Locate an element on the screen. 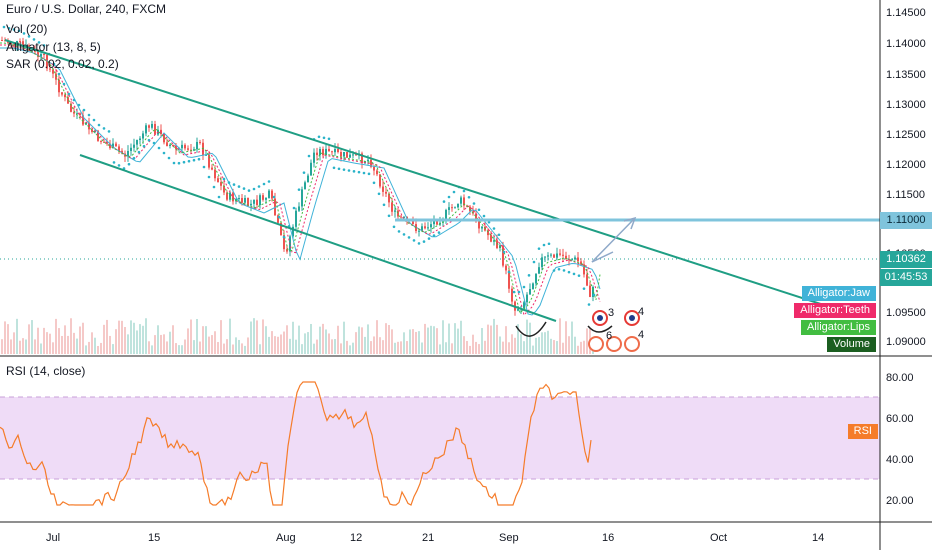 The width and height of the screenshot is (932, 550). time-tick: Oct is located at coordinates (718, 538).